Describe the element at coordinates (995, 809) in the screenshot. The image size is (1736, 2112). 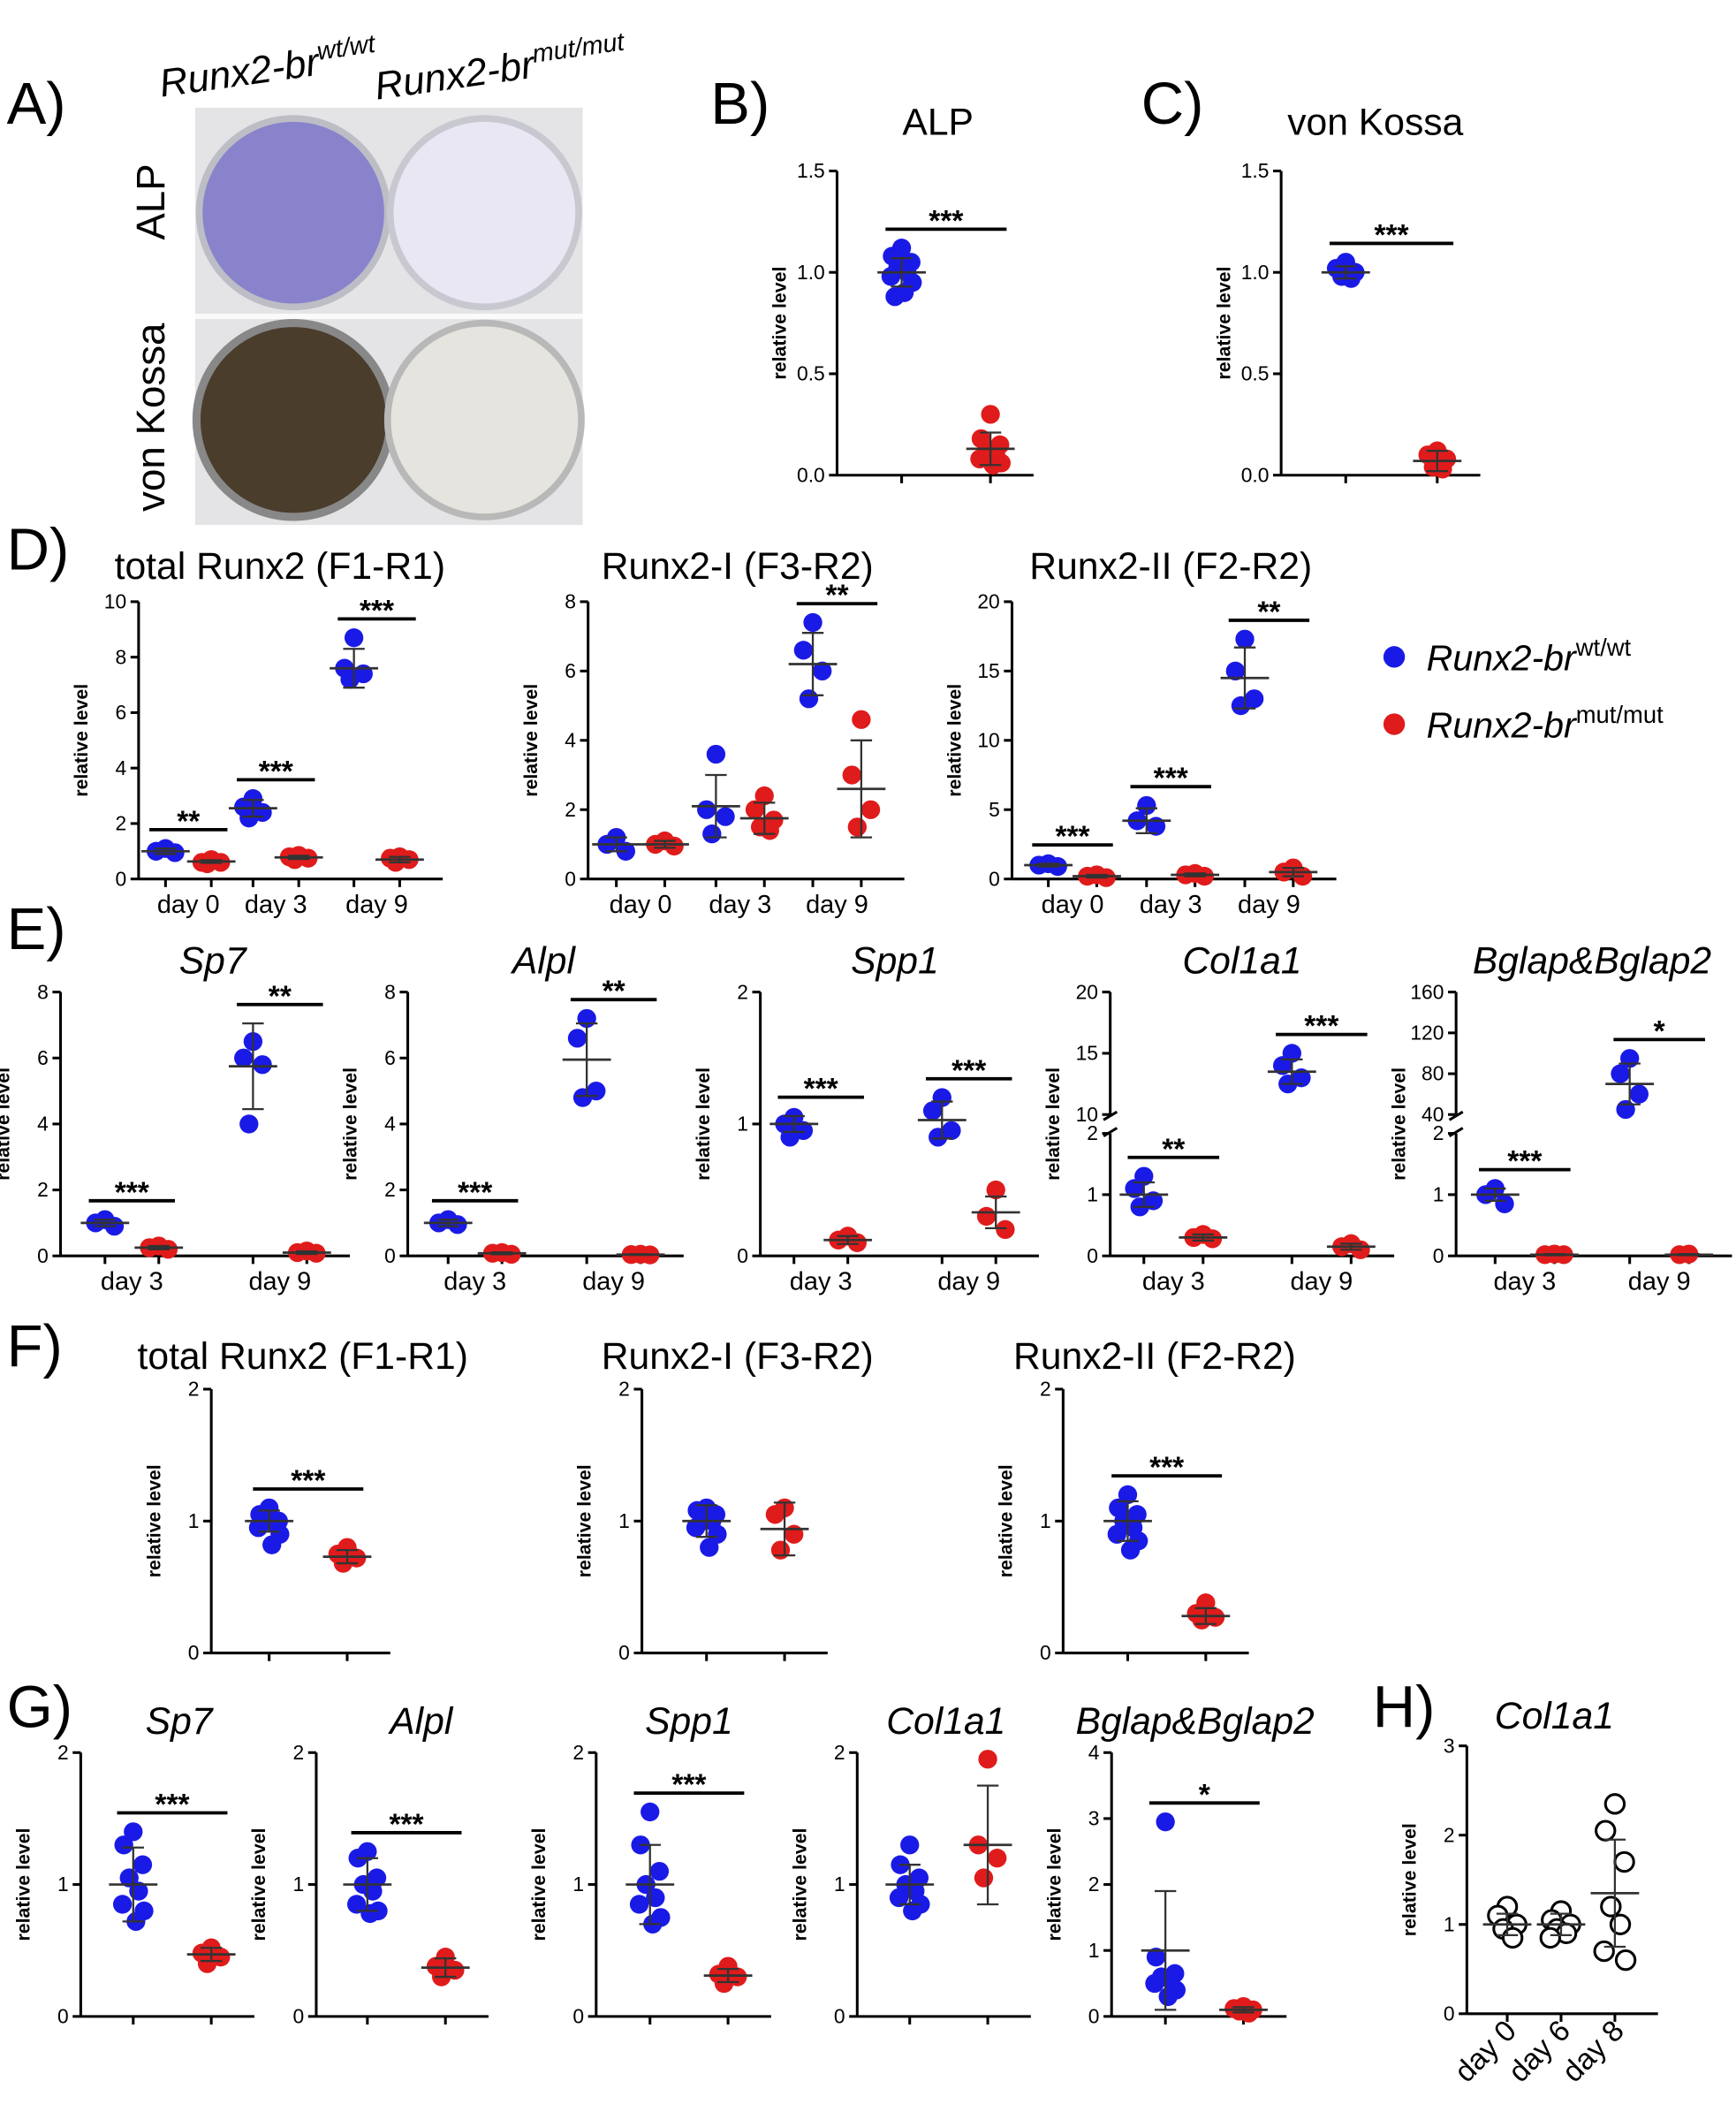
I see `y-tick-label: 5` at that location.